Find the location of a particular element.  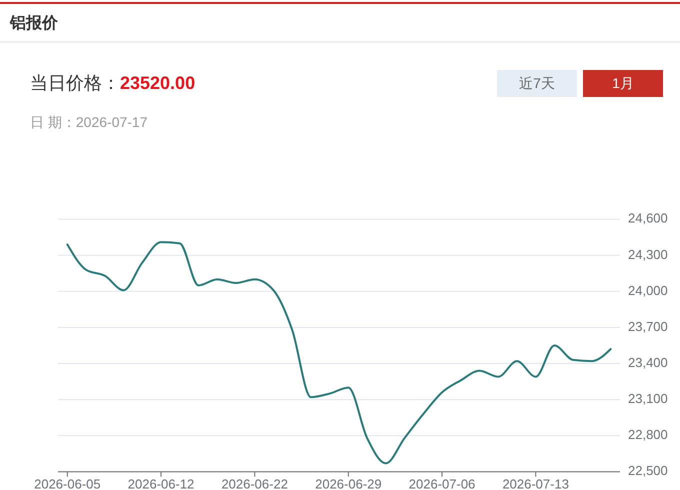

y-tick-label: 24,000 is located at coordinates (648, 290).